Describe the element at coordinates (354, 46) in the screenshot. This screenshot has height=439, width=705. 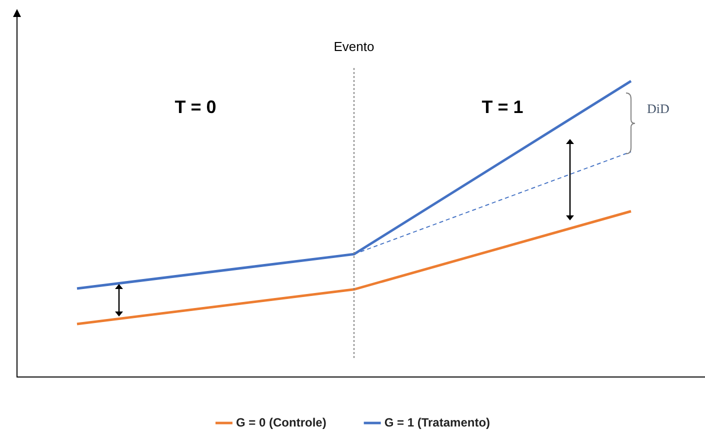
I see `text: Evento` at that location.